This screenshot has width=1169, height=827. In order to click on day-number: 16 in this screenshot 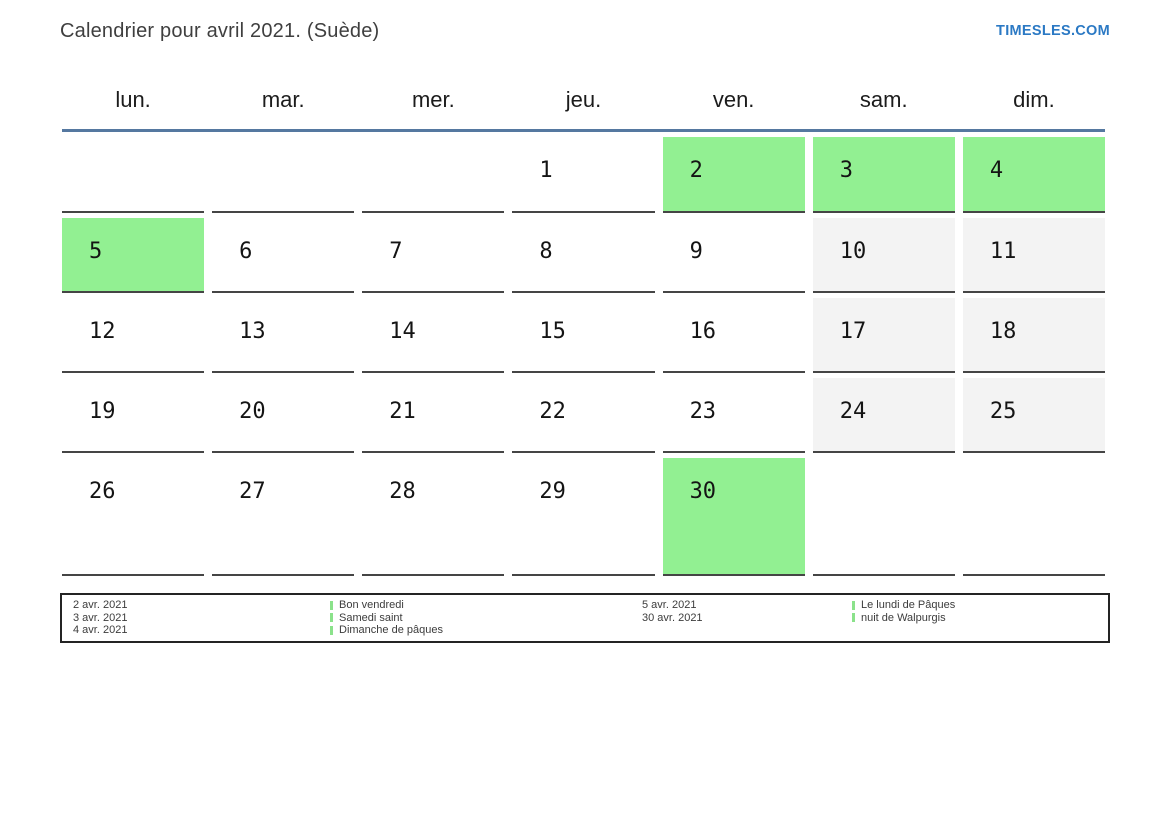, I will do `click(703, 331)`.